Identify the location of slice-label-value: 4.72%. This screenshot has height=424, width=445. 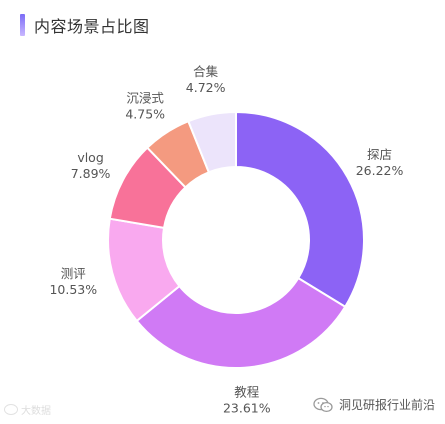
(206, 87).